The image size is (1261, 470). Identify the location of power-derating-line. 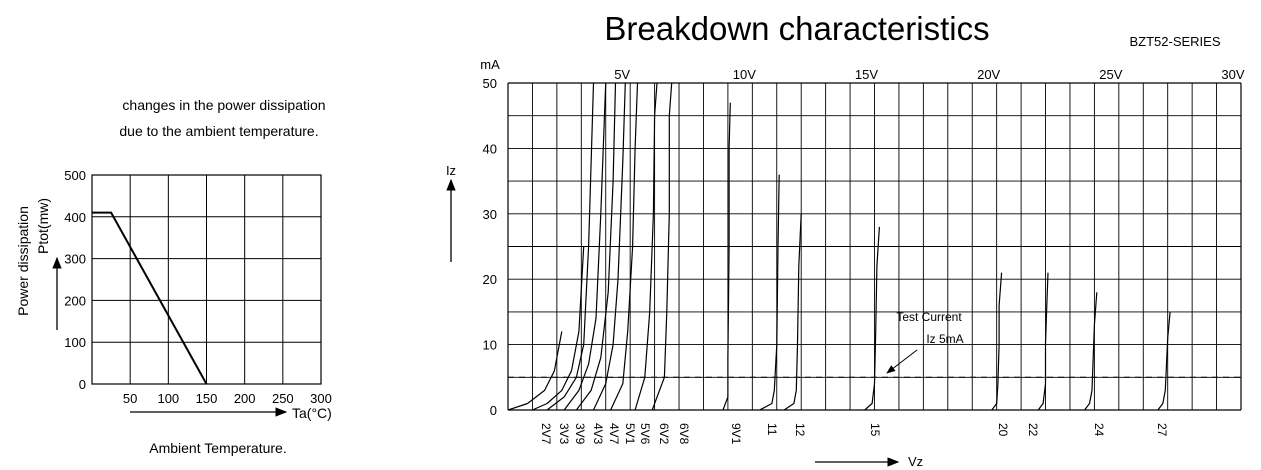
(150, 298).